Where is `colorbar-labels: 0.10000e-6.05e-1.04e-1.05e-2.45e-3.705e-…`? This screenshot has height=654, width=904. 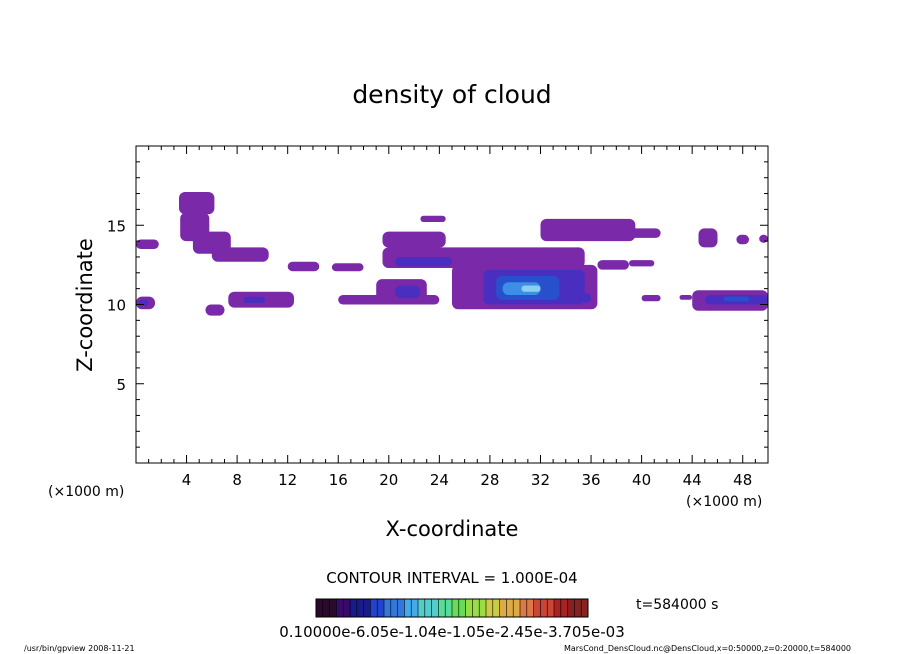
colorbar-labels: 0.10000e-6.05e-1.04e-1.05e-2.45e-3.705e-… is located at coordinates (452, 632).